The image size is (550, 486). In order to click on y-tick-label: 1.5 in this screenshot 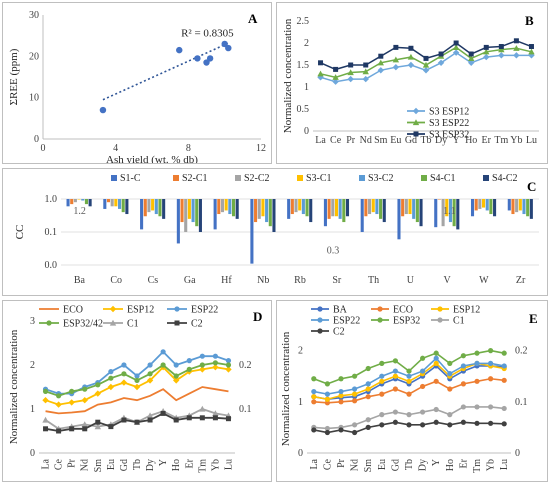, I will do `click(303, 65)`.